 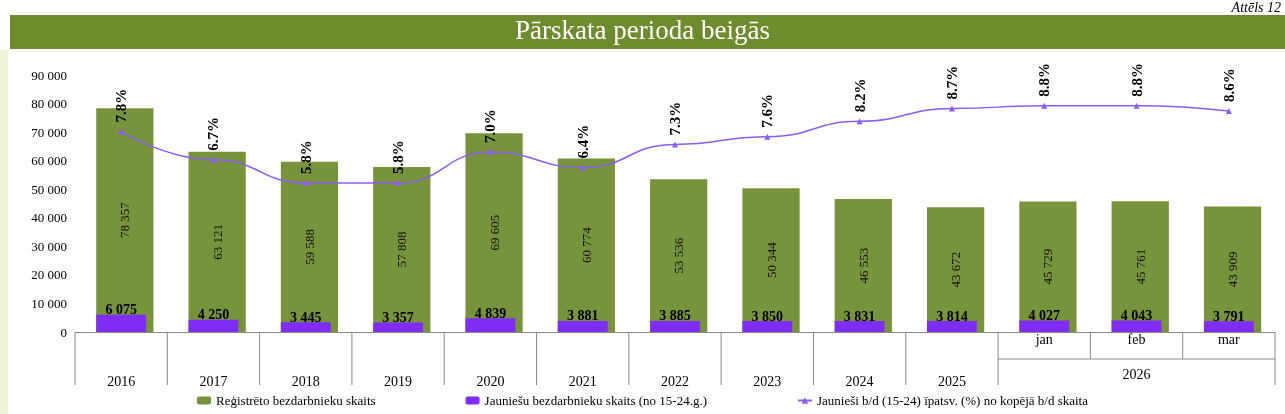 I want to click on data-label: 60 774, so click(x=586, y=245).